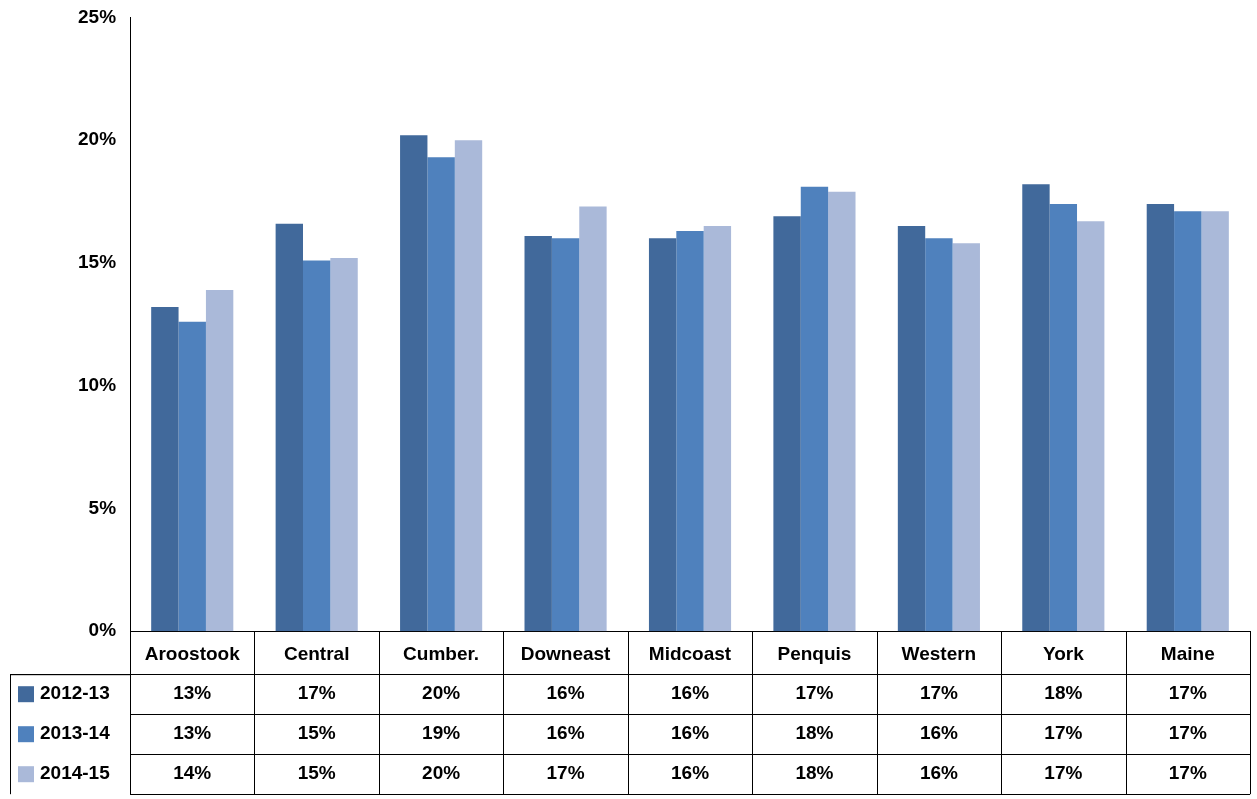 Image resolution: width=1257 pixels, height=799 pixels. What do you see at coordinates (939, 653) in the screenshot?
I see `x-tick-label: Western` at bounding box center [939, 653].